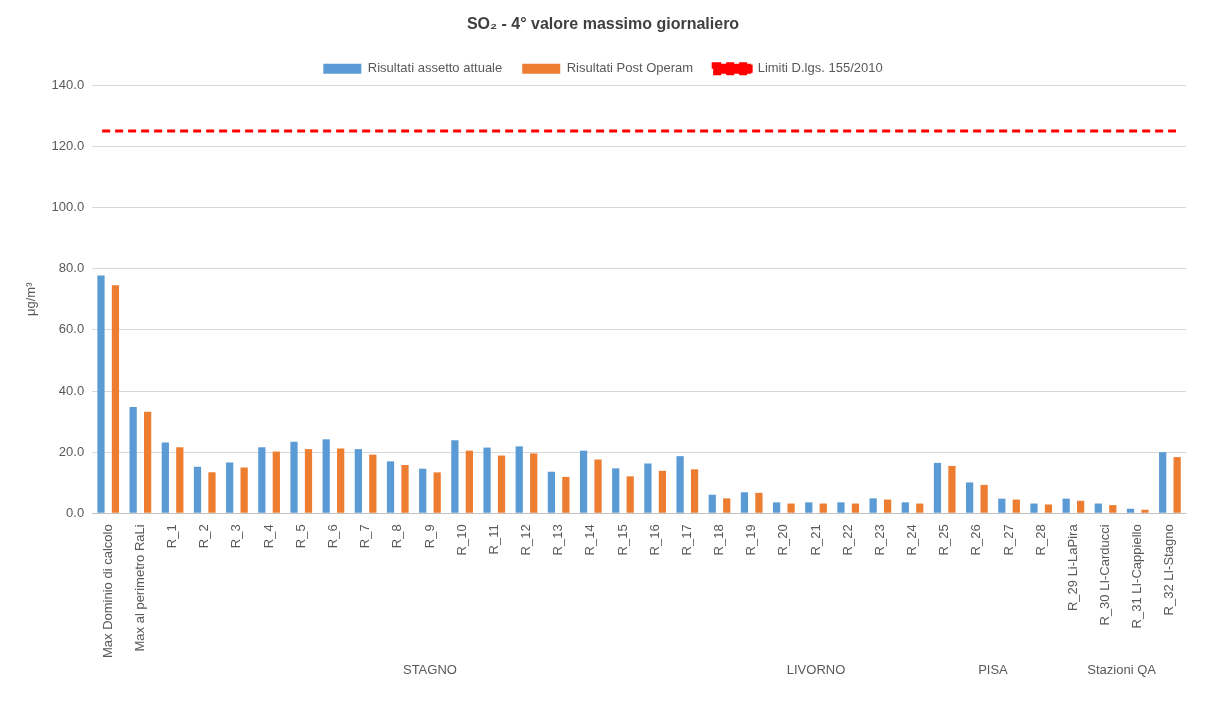  Describe the element at coordinates (1008, 540) in the screenshot. I see `x-tick-label: R_27` at that location.